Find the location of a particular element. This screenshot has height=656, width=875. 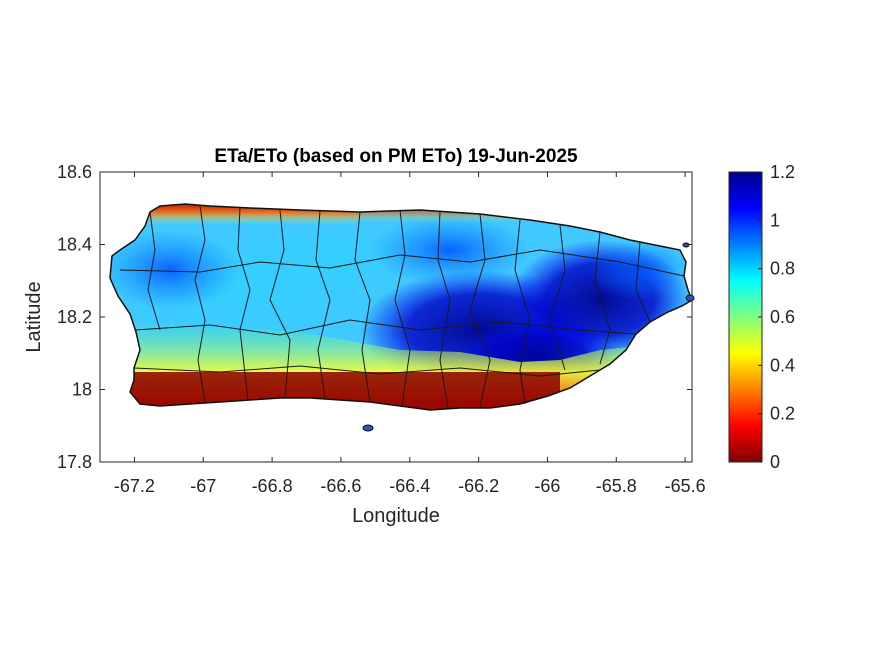

colorbar-tick-label: 0.4 is located at coordinates (782, 365).